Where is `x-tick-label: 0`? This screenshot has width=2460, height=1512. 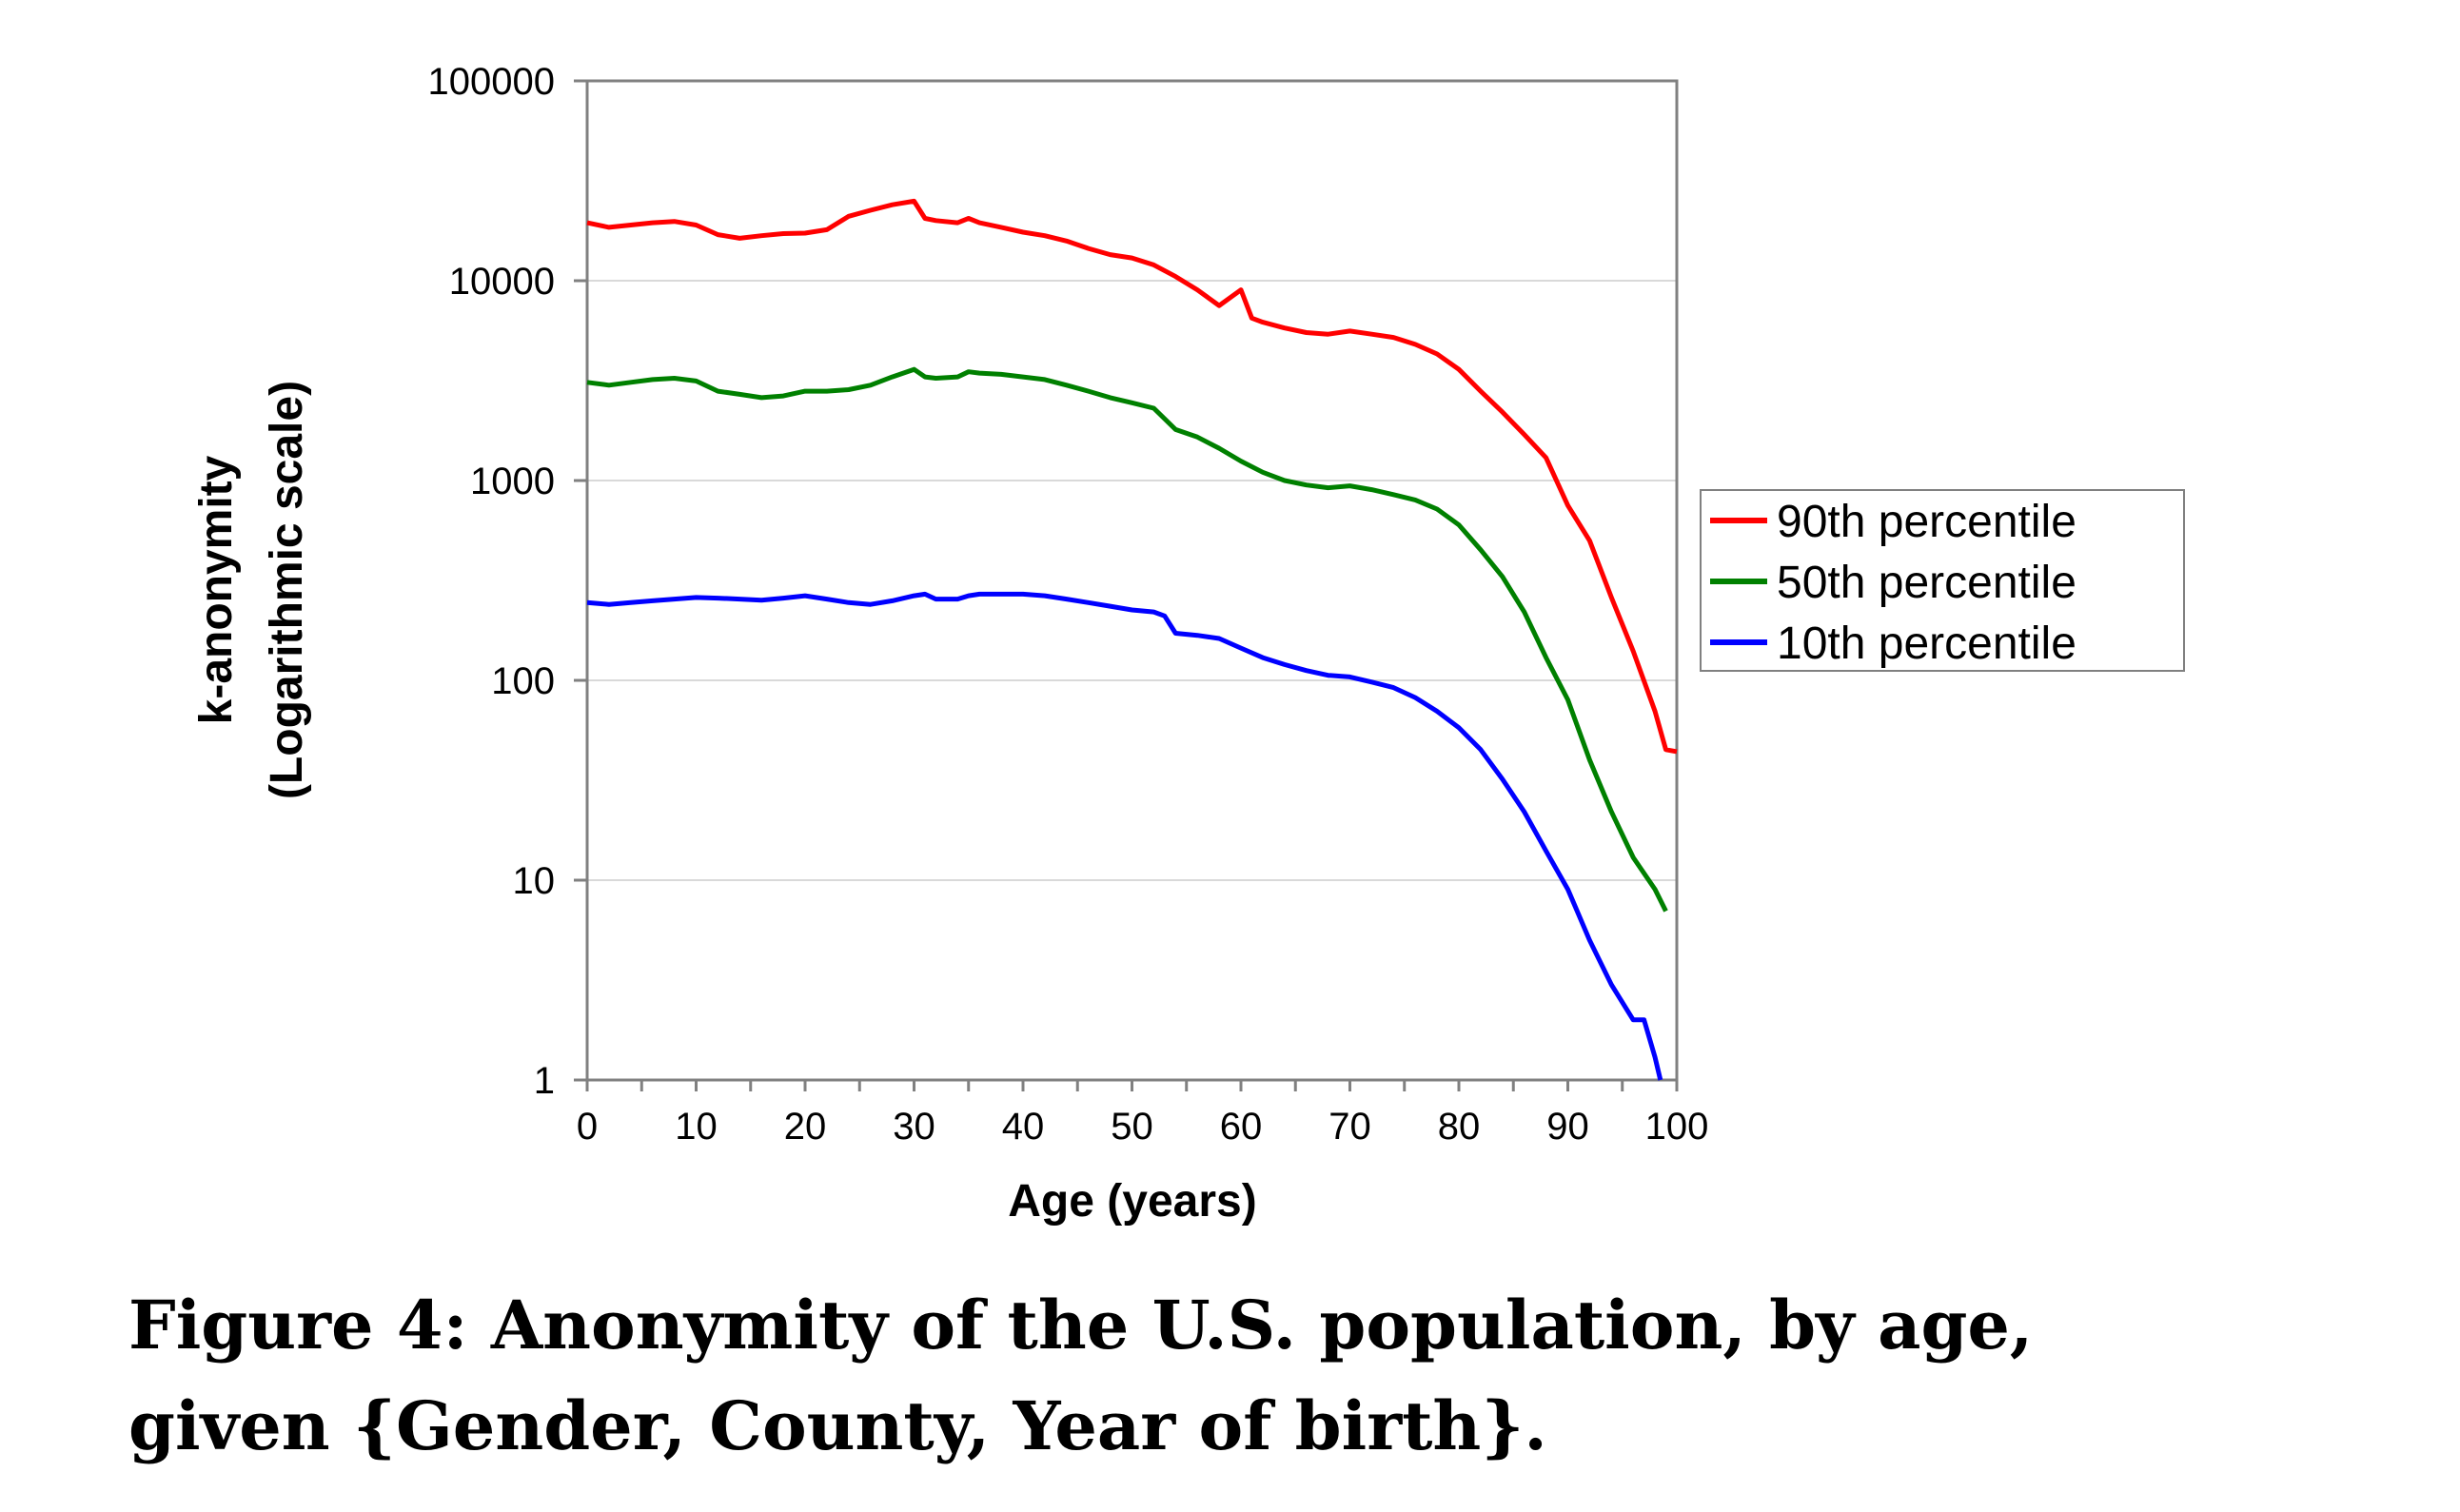 x-tick-label: 0 is located at coordinates (587, 1127).